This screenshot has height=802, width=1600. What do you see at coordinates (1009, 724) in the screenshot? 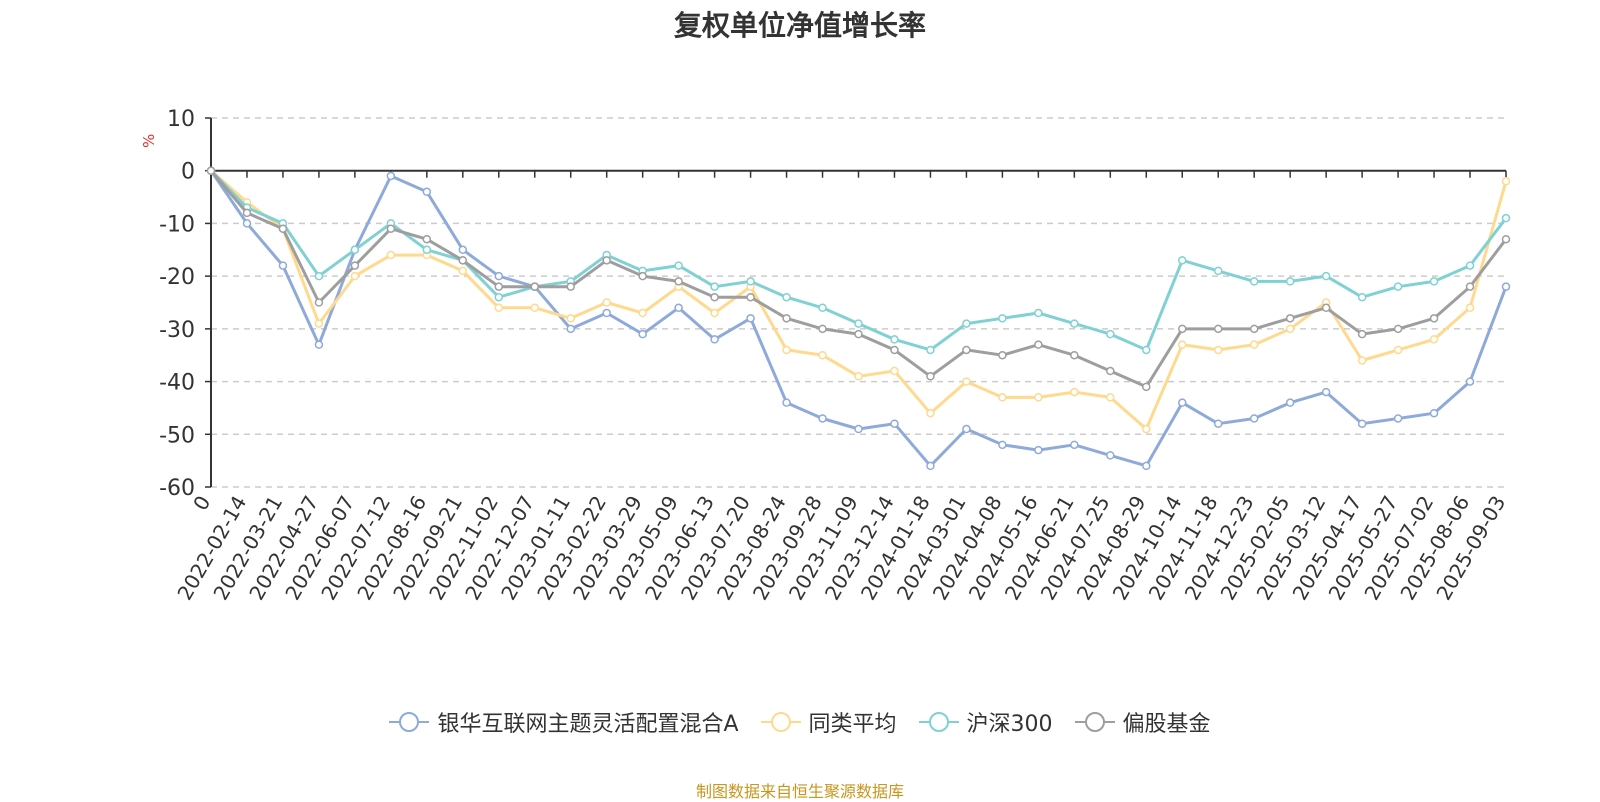
I see `legend-label: 沪深300` at bounding box center [1009, 724].